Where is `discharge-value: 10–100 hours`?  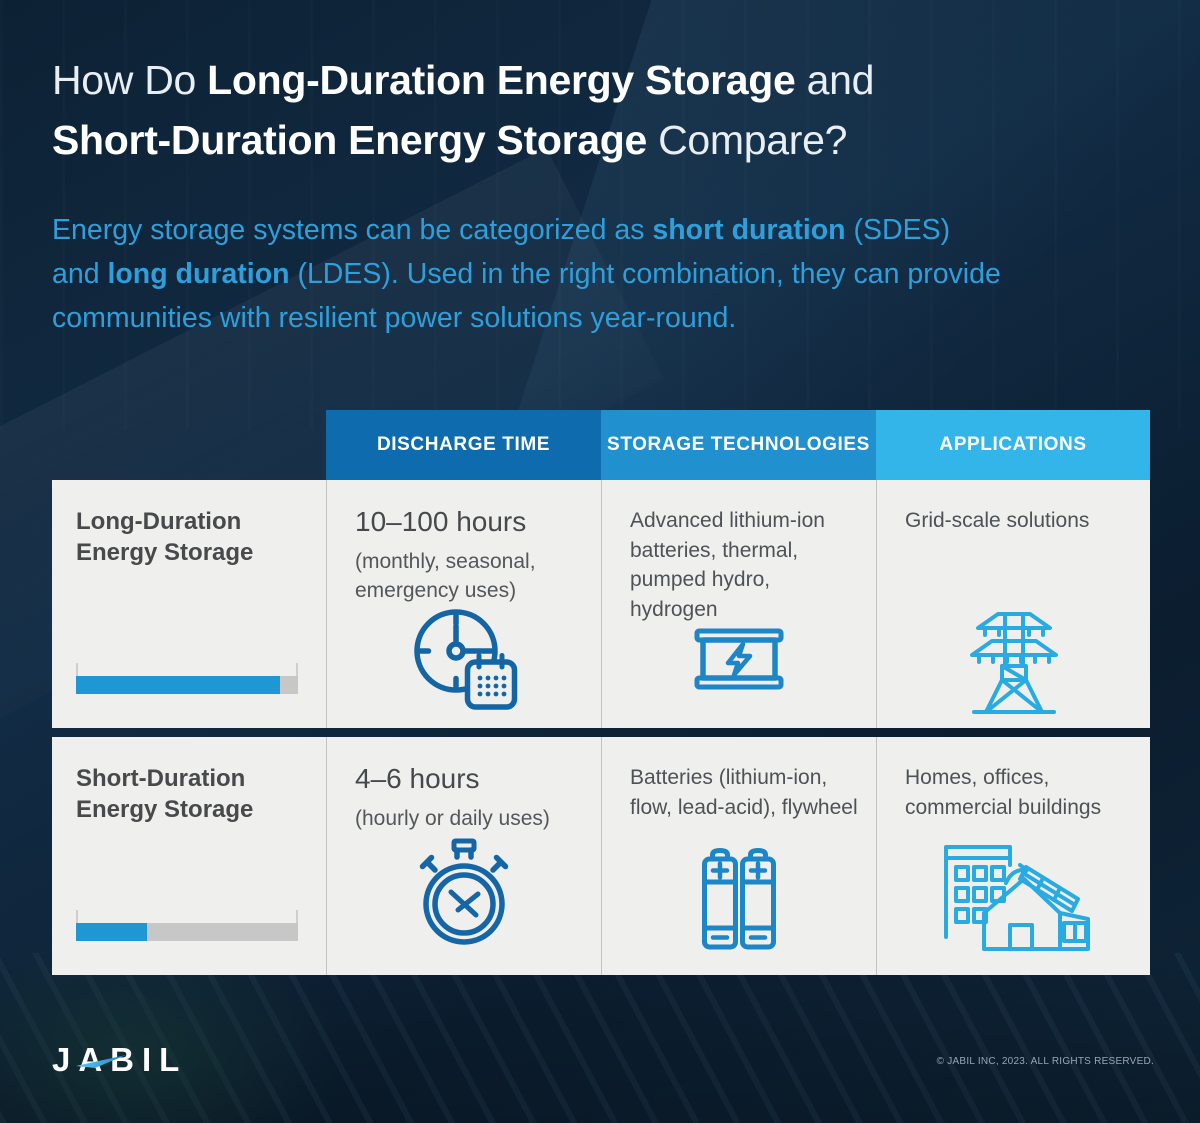 discharge-value: 10–100 hours is located at coordinates (441, 521).